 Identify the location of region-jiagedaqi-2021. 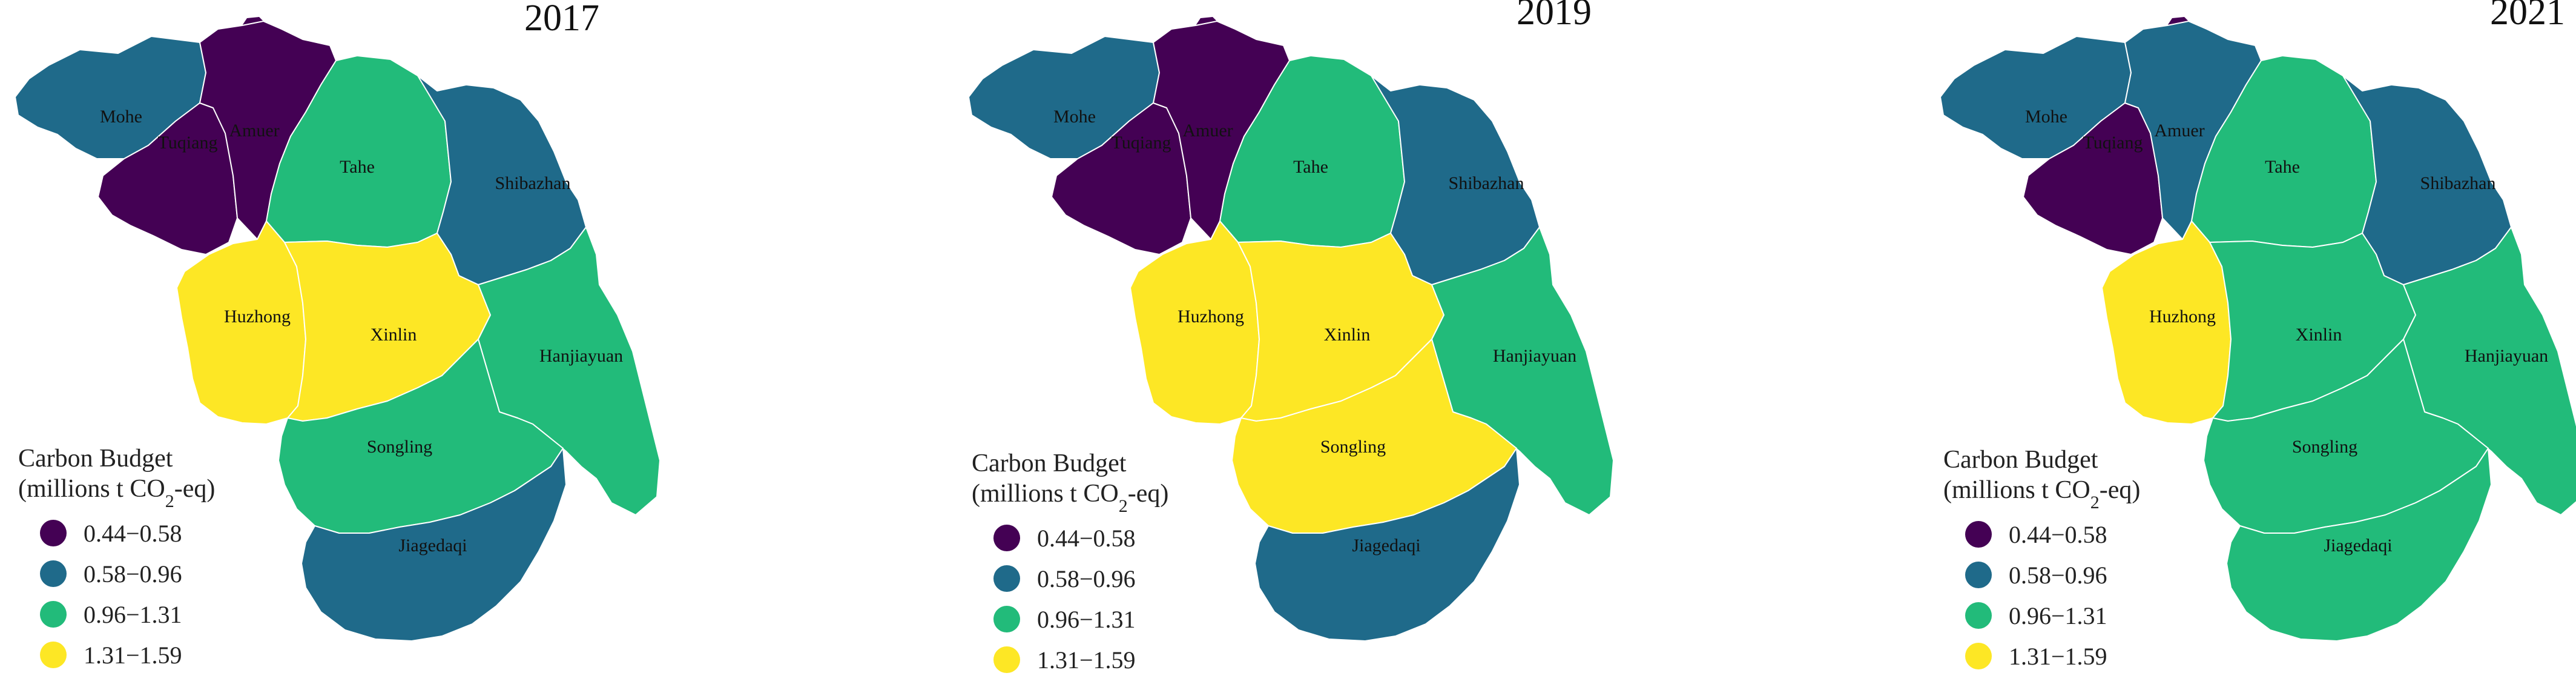
(2359, 545).